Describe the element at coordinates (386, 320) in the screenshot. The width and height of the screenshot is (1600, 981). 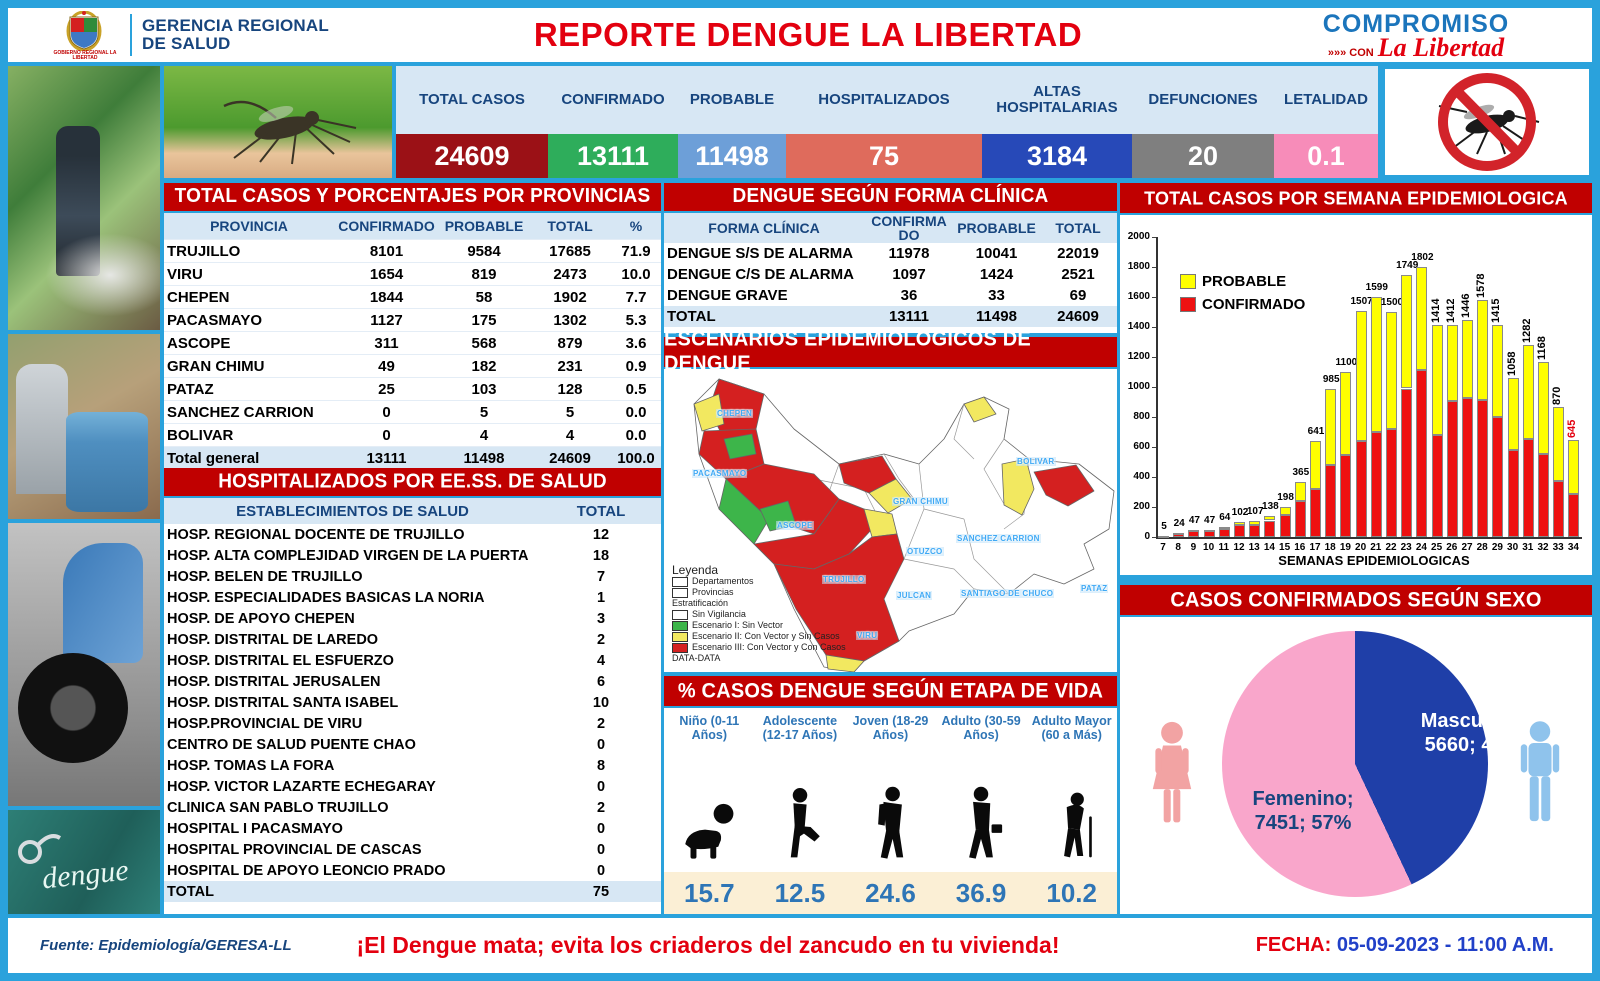
I see `table-cell: 1127` at that location.